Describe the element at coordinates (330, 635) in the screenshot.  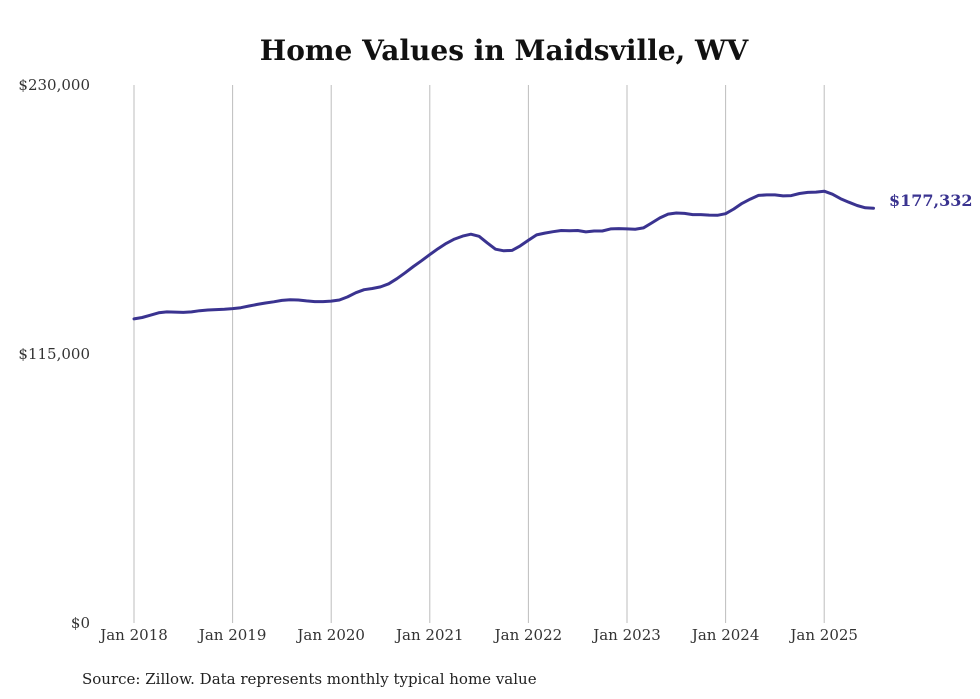
I see `x-tick-label: Jan 2020` at that location.